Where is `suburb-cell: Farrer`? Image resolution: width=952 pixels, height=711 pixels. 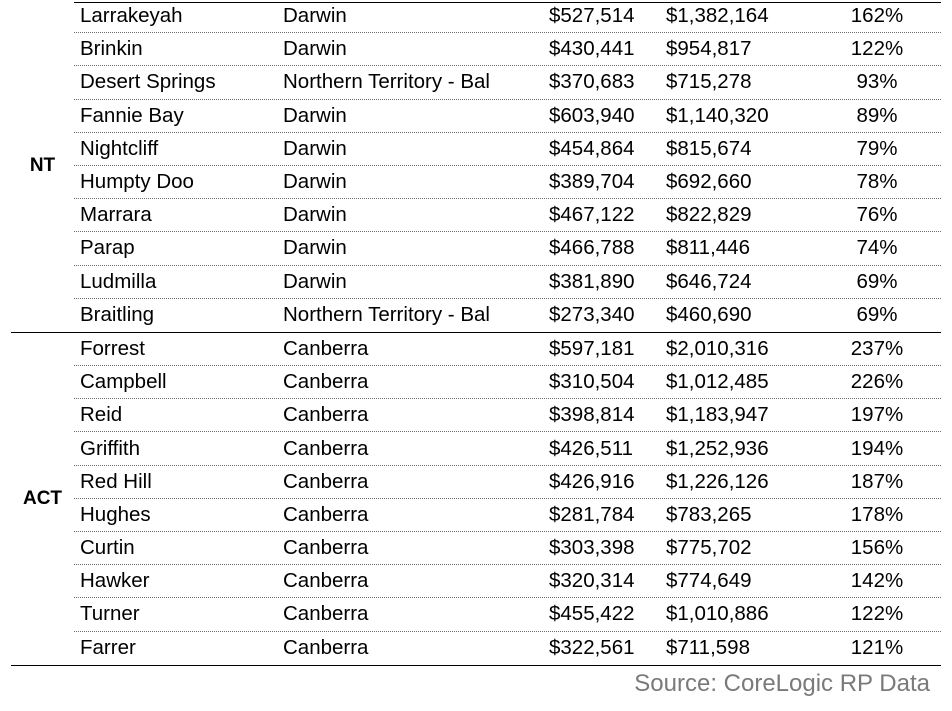
suburb-cell: Farrer is located at coordinates (108, 648).